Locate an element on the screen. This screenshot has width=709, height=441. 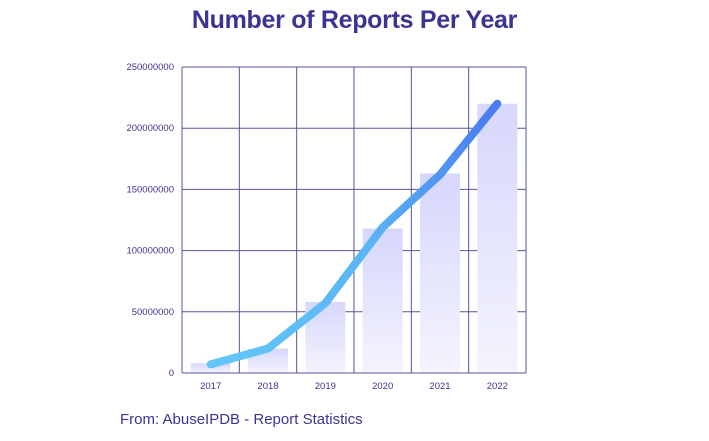
y-tick-label: 50000000 is located at coordinates (153, 312).